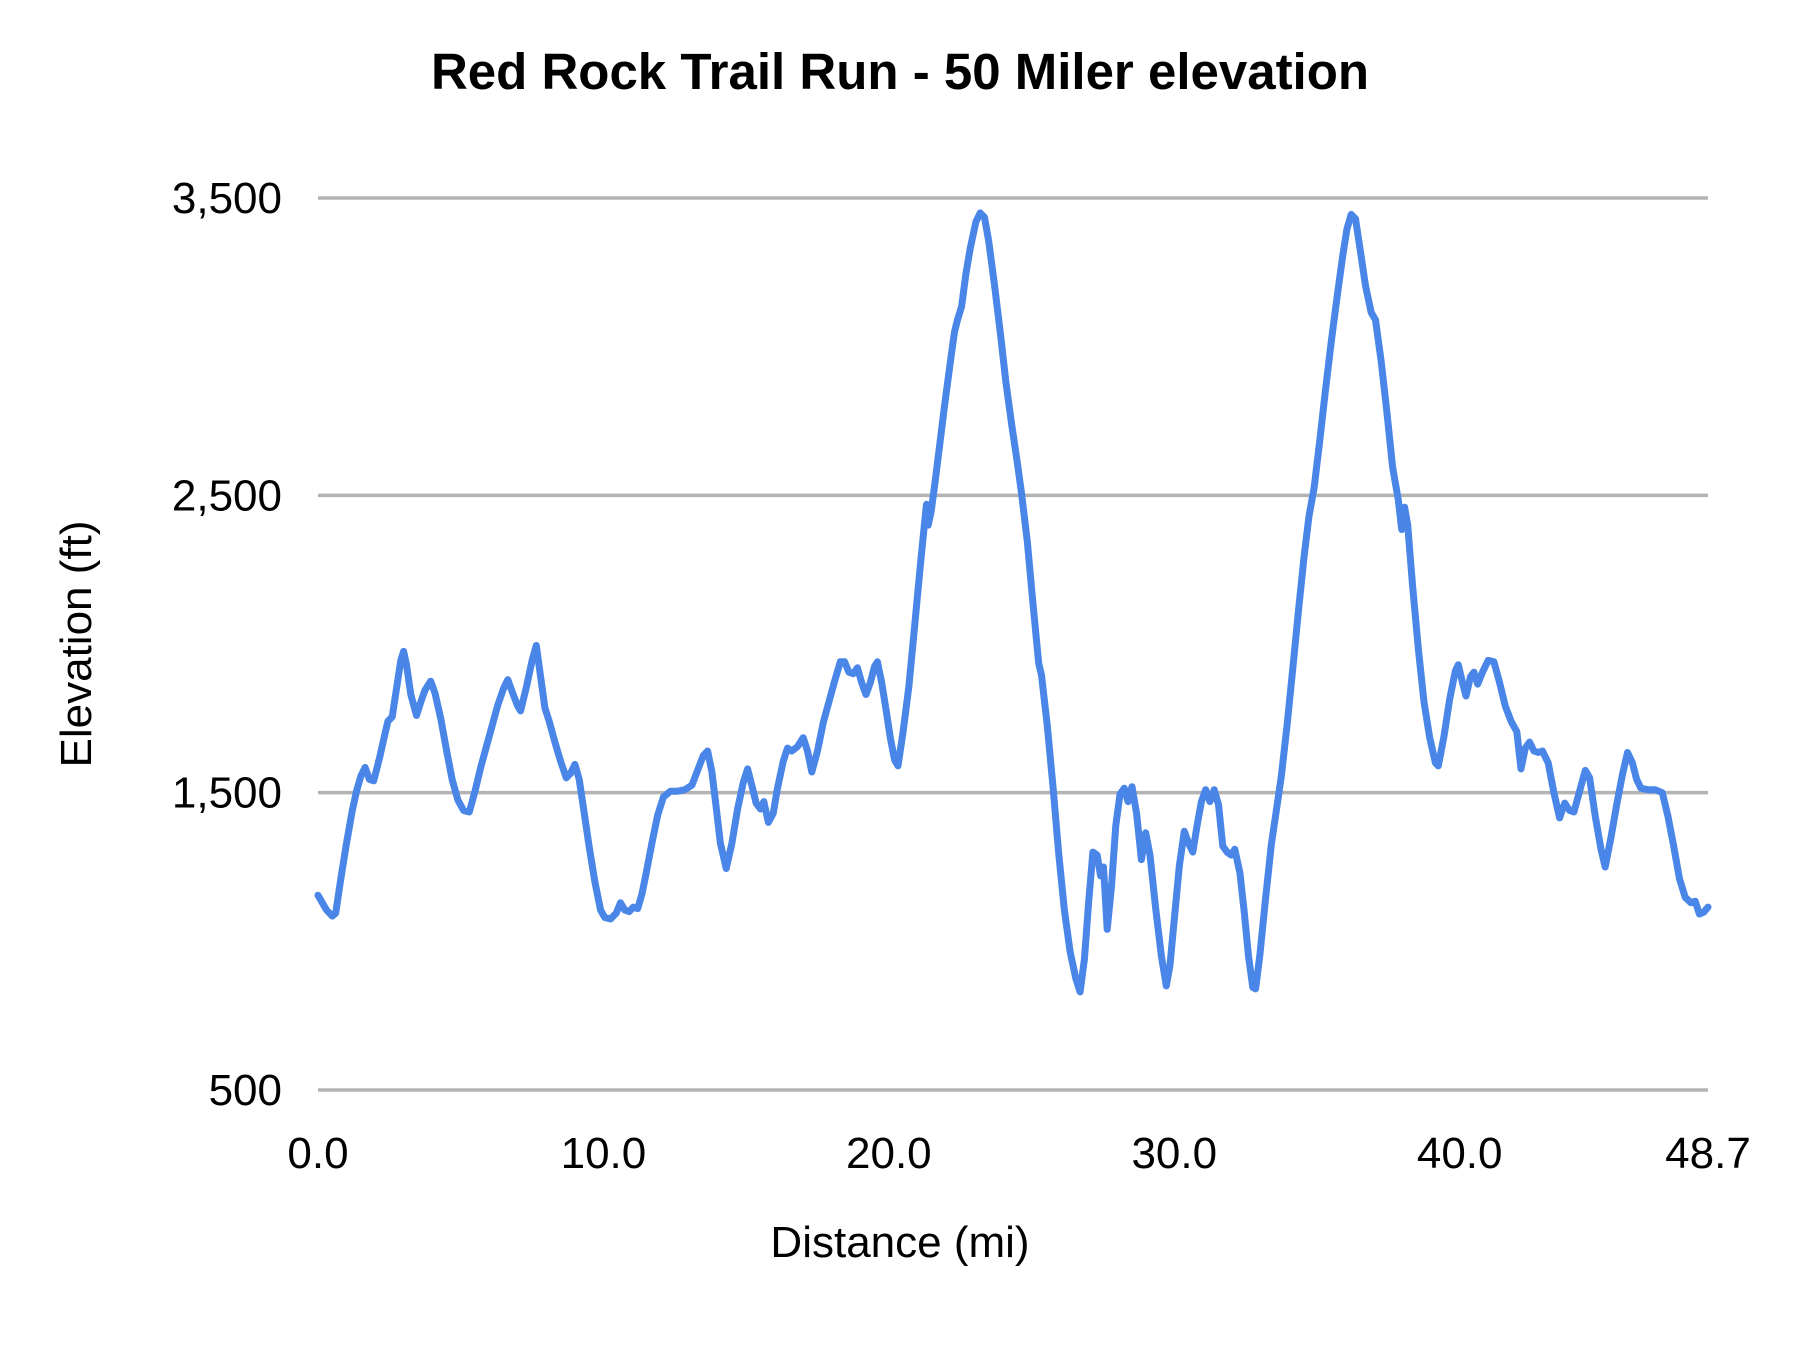 The width and height of the screenshot is (1800, 1350). Describe the element at coordinates (317, 1153) in the screenshot. I see `x-tick-label: 0.0` at that location.